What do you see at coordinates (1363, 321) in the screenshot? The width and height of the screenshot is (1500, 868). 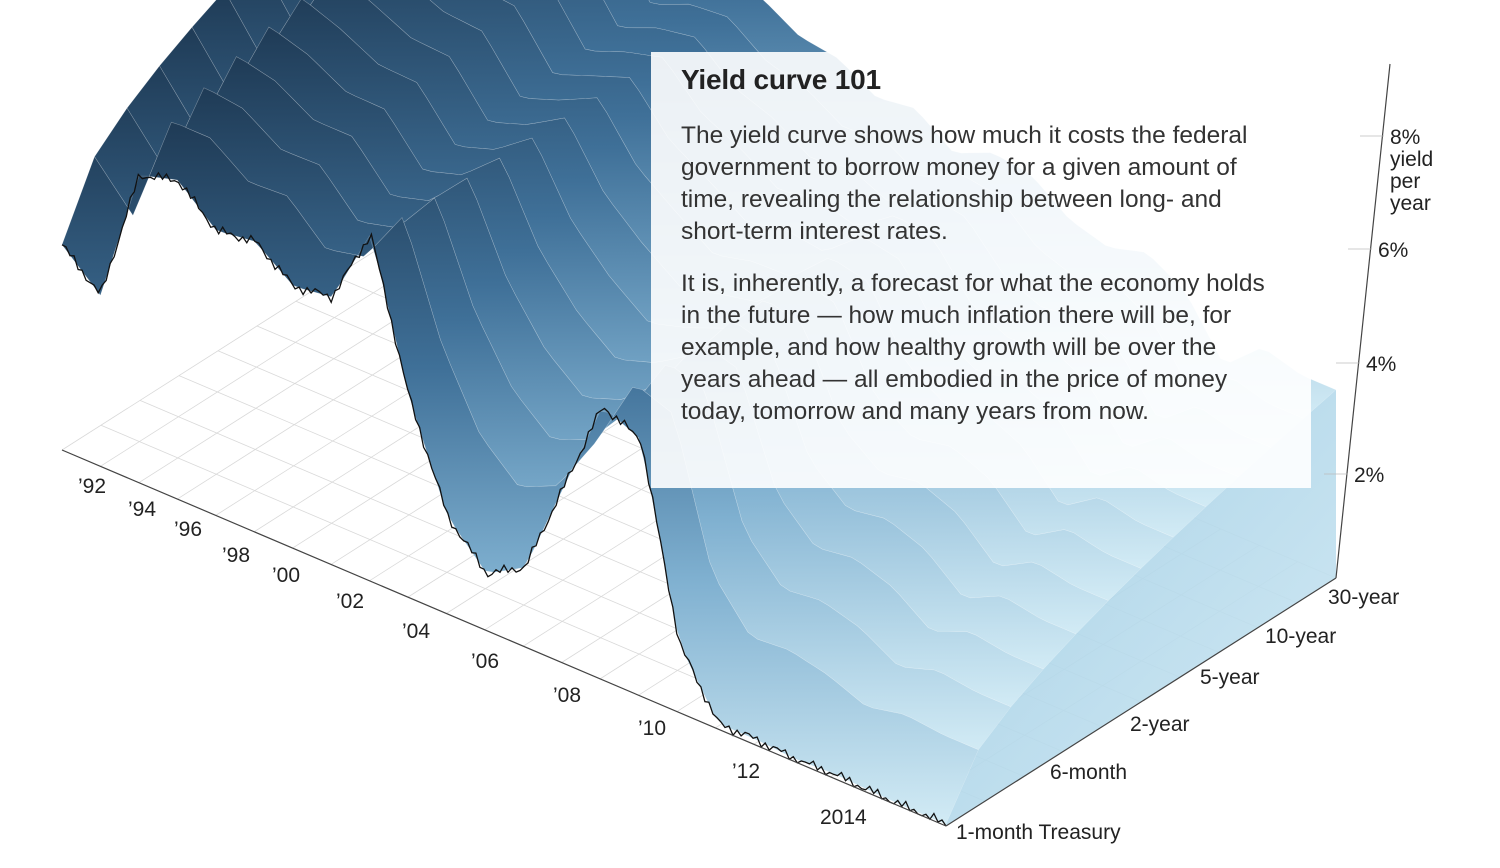 I see `yield-axis-line` at bounding box center [1363, 321].